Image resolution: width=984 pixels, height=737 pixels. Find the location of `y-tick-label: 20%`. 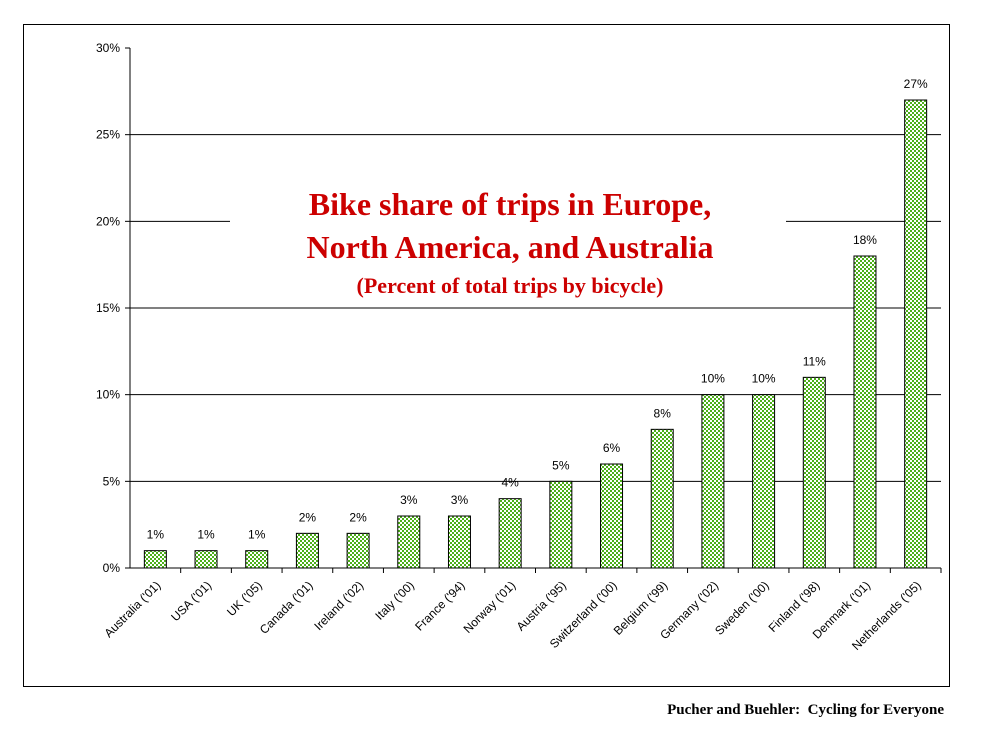

y-tick-label: 20% is located at coordinates (108, 221).